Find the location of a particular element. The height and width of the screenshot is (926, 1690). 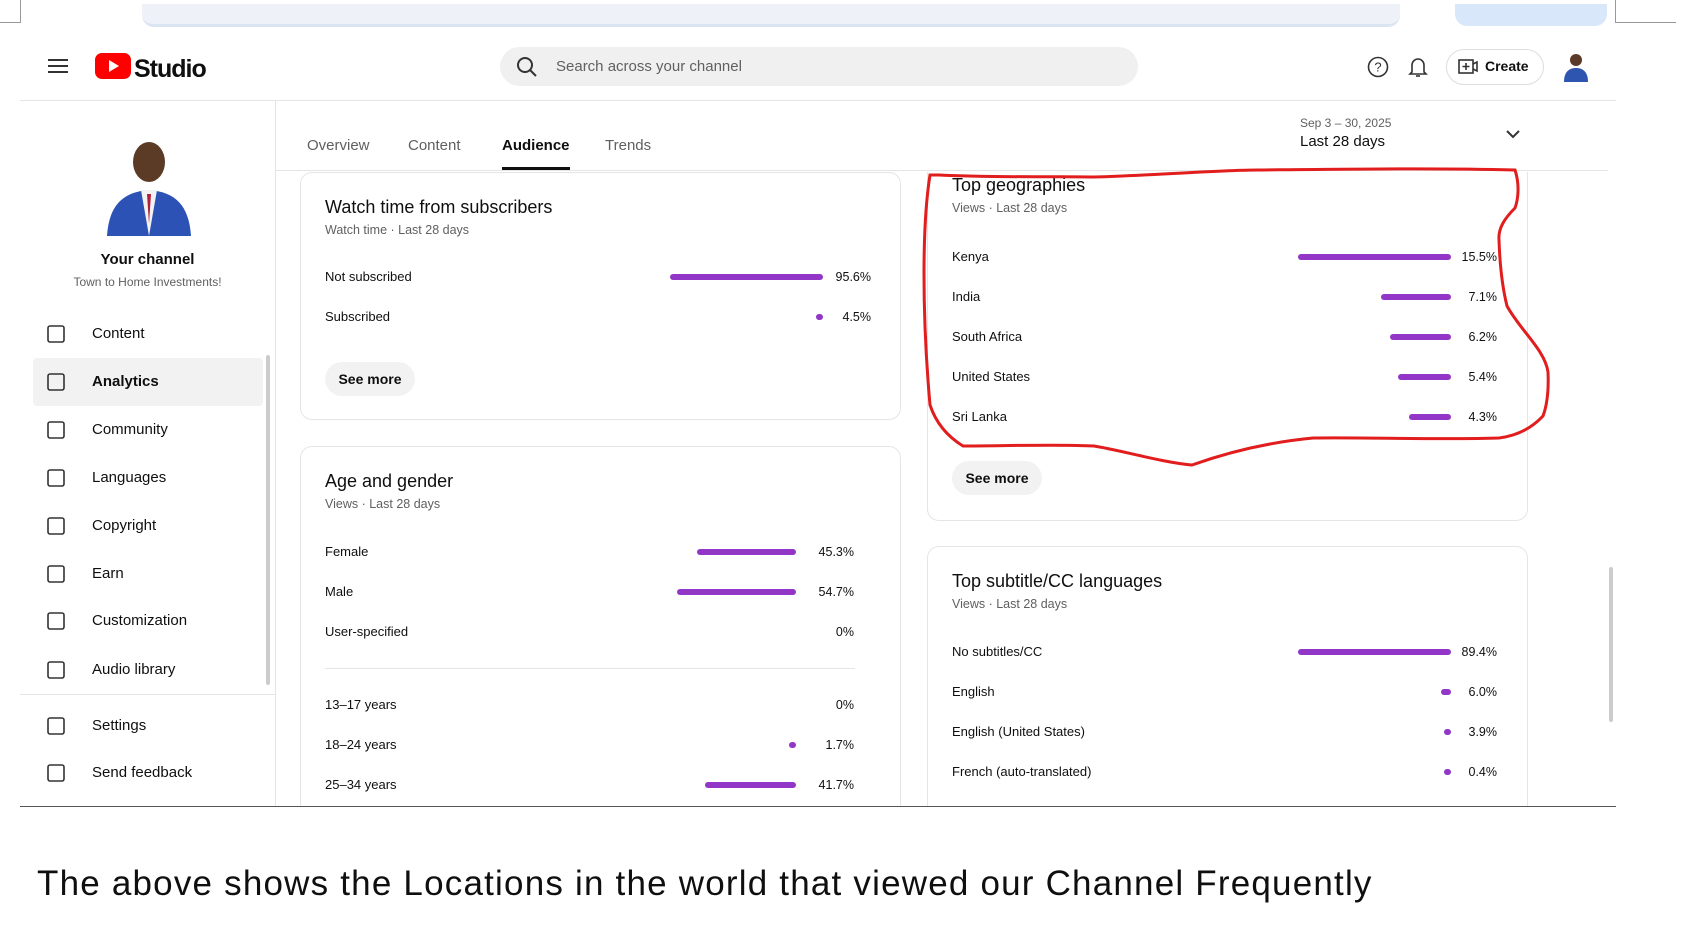

row-label: User-specified is located at coordinates (367, 631).